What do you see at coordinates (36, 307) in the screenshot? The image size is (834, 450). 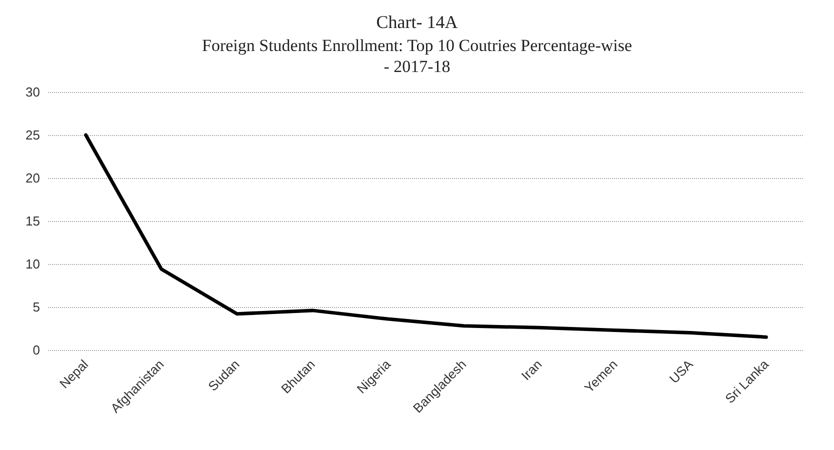 I see `y-tick-label: 5` at bounding box center [36, 307].